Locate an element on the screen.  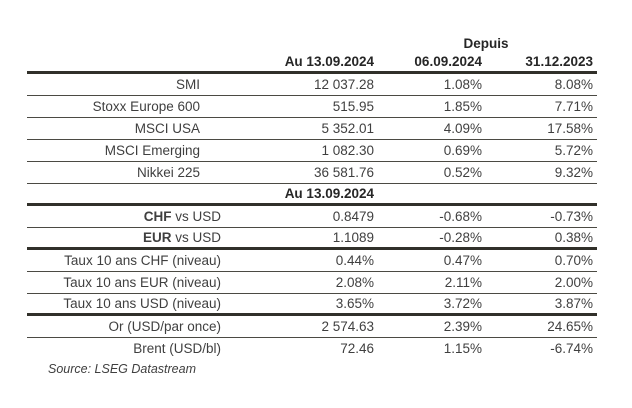
value-since-ytd: 24.65% is located at coordinates (570, 326).